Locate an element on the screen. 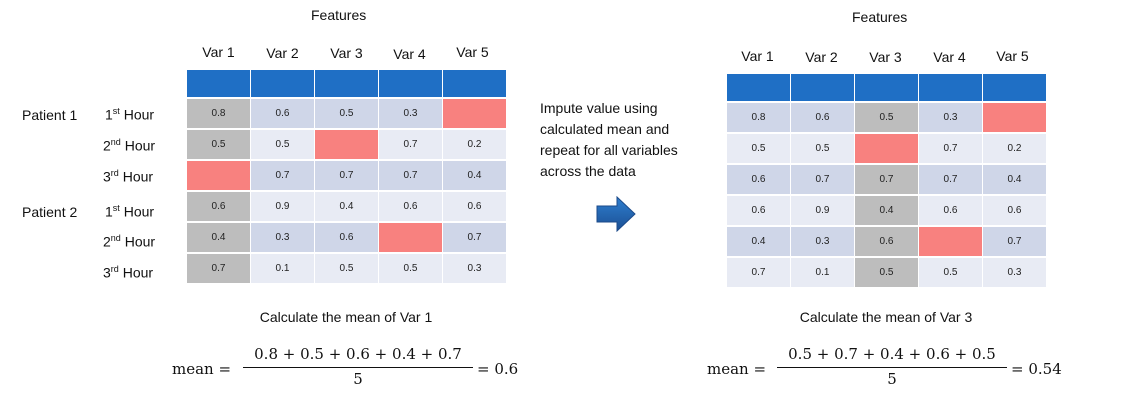 Image resolution: width=1127 pixels, height=410 pixels. hour-label: 1st Hour is located at coordinates (130, 114).